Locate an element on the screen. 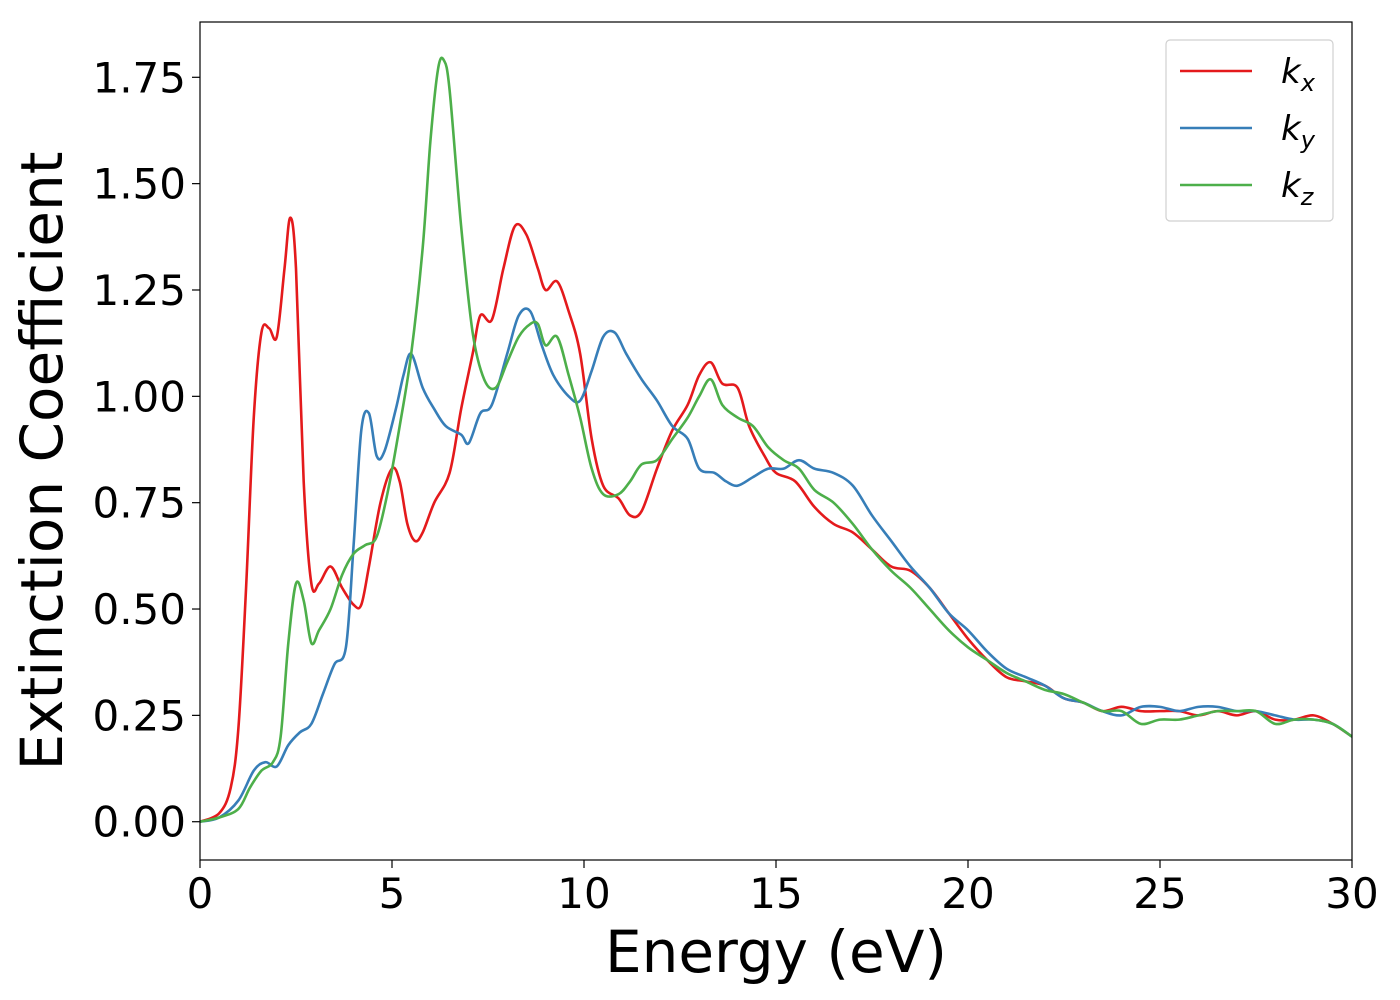  y-axis-title: Extinction Coefficient is located at coordinates (42, 461).